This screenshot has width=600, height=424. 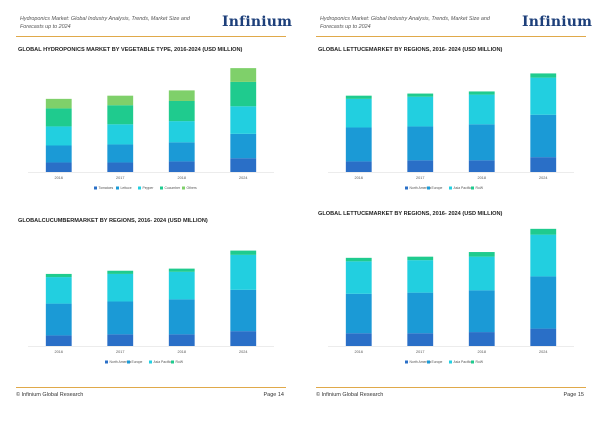 What do you see at coordinates (451, 36) in the screenshot?
I see `header-rule` at bounding box center [451, 36].